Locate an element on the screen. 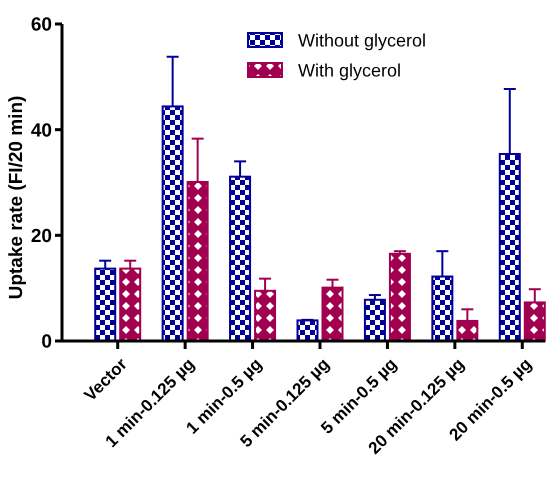  y-tick-label: 60 is located at coordinates (41, 25).